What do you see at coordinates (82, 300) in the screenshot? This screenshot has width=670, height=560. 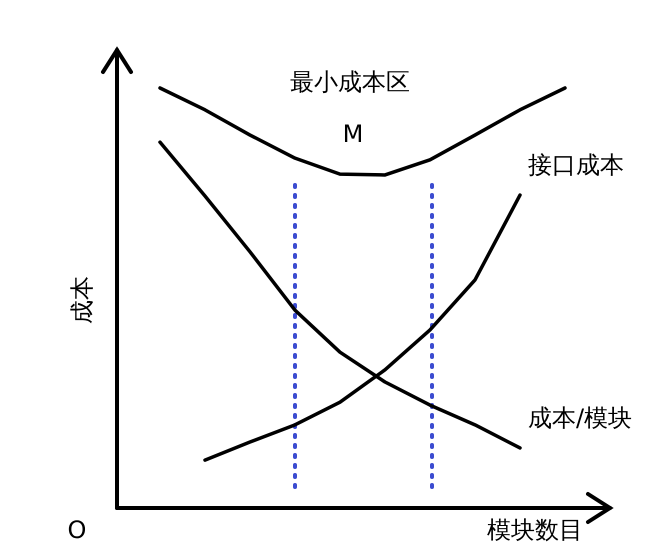 I see `y-axis-title: 成本` at bounding box center [82, 300].